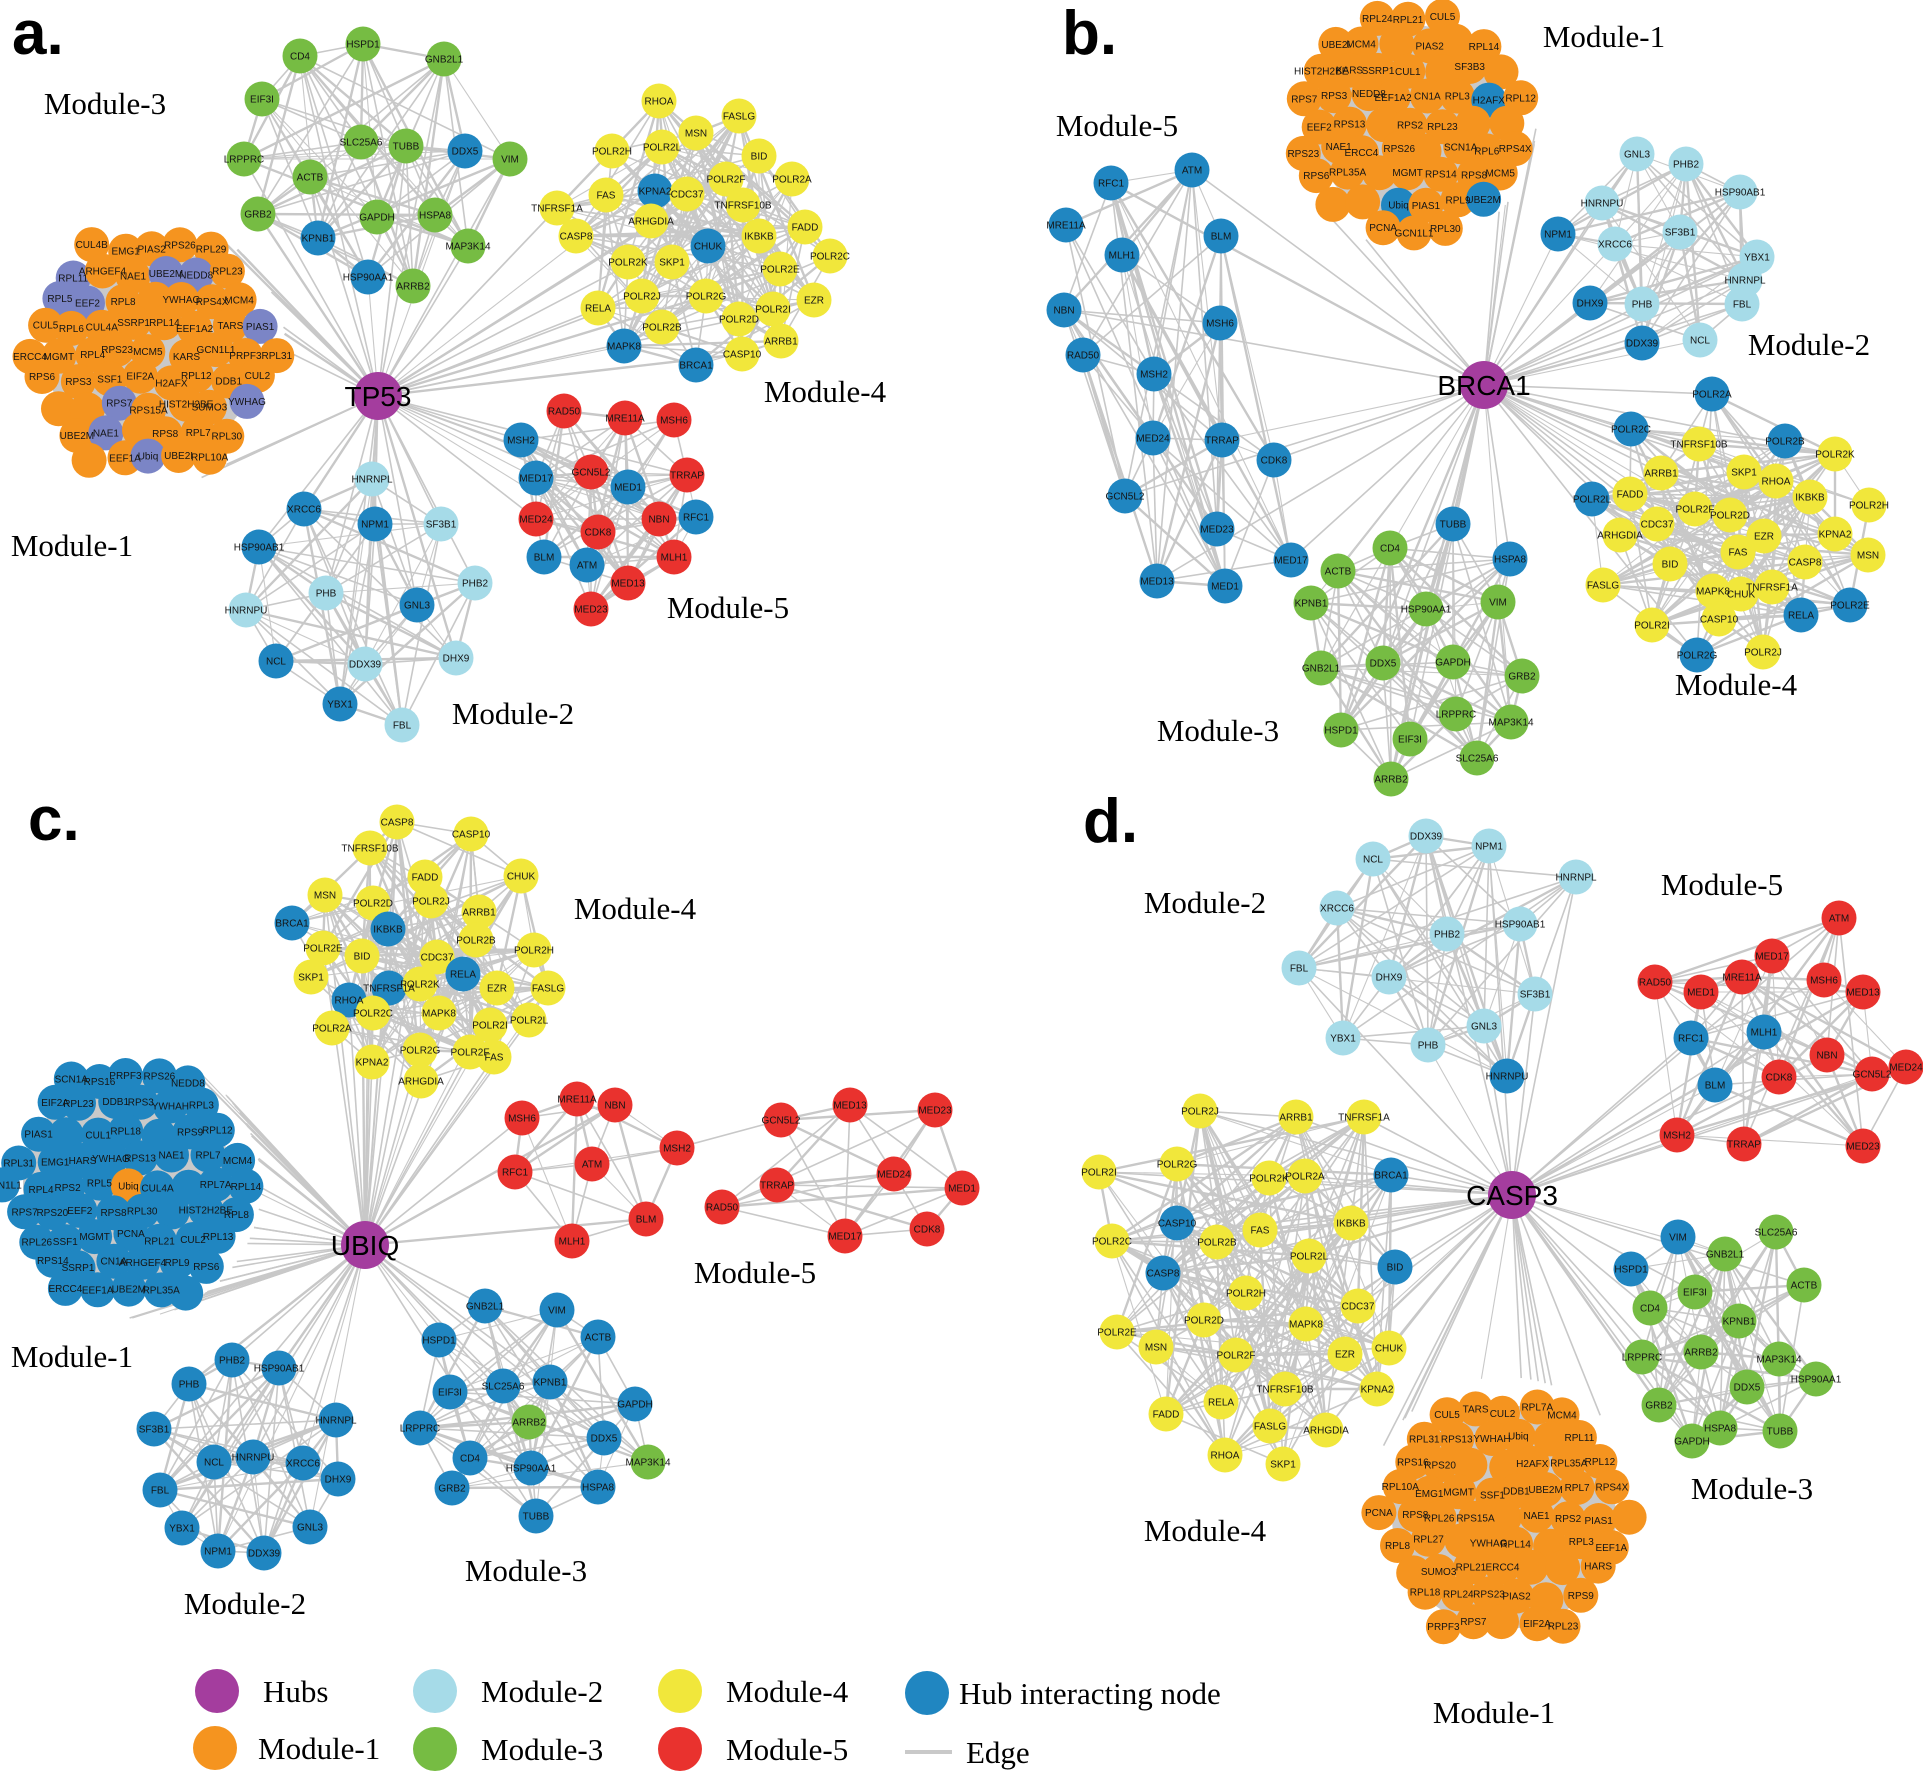 This screenshot has width=1923, height=1775. What do you see at coordinates (1515, 149) in the screenshot?
I see `svg-text: RPS4X` at bounding box center [1515, 149].